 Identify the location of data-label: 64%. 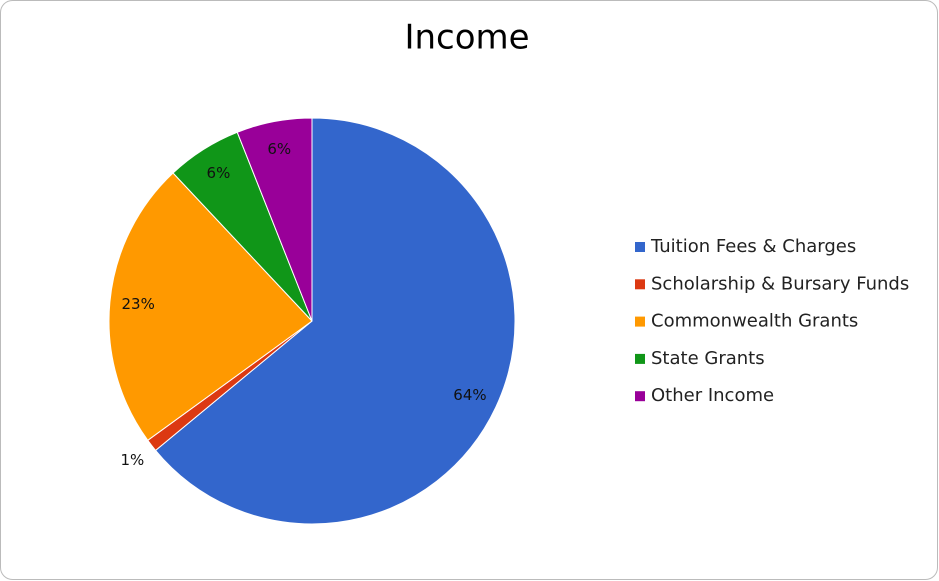
(469, 395).